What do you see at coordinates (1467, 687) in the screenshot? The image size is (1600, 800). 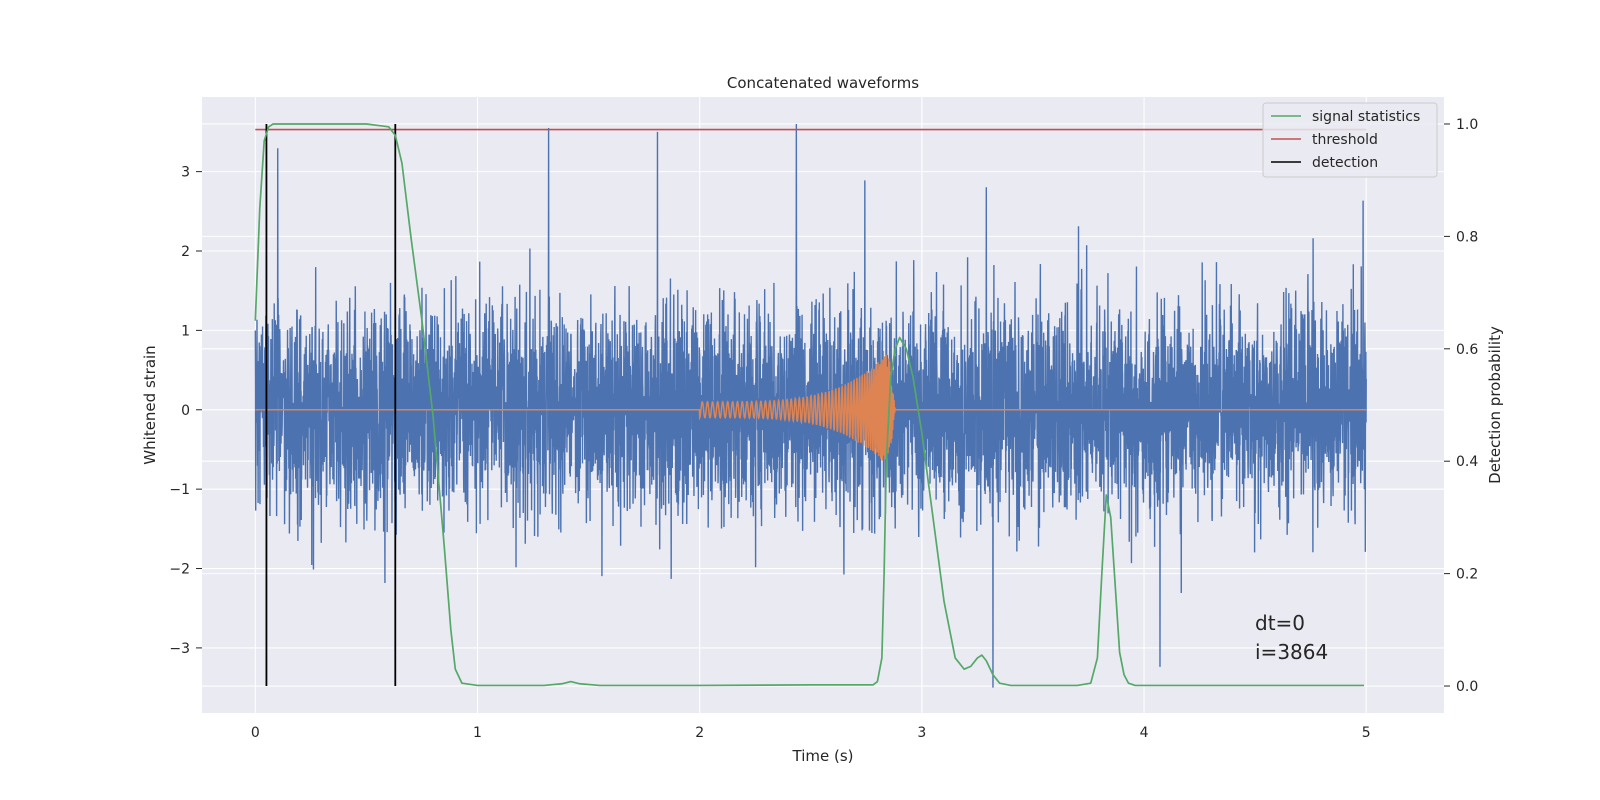 I see `y-right-tick-label: 0.0` at bounding box center [1467, 687].